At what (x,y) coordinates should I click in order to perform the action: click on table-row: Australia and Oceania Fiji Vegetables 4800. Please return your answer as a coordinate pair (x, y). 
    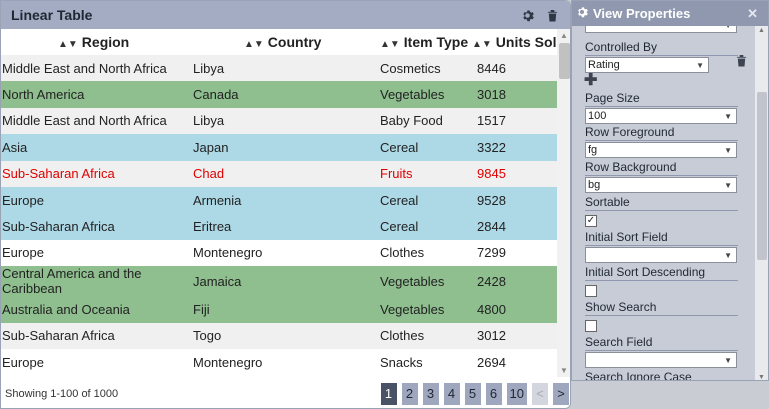
    Looking at the image, I should click on (279, 309).